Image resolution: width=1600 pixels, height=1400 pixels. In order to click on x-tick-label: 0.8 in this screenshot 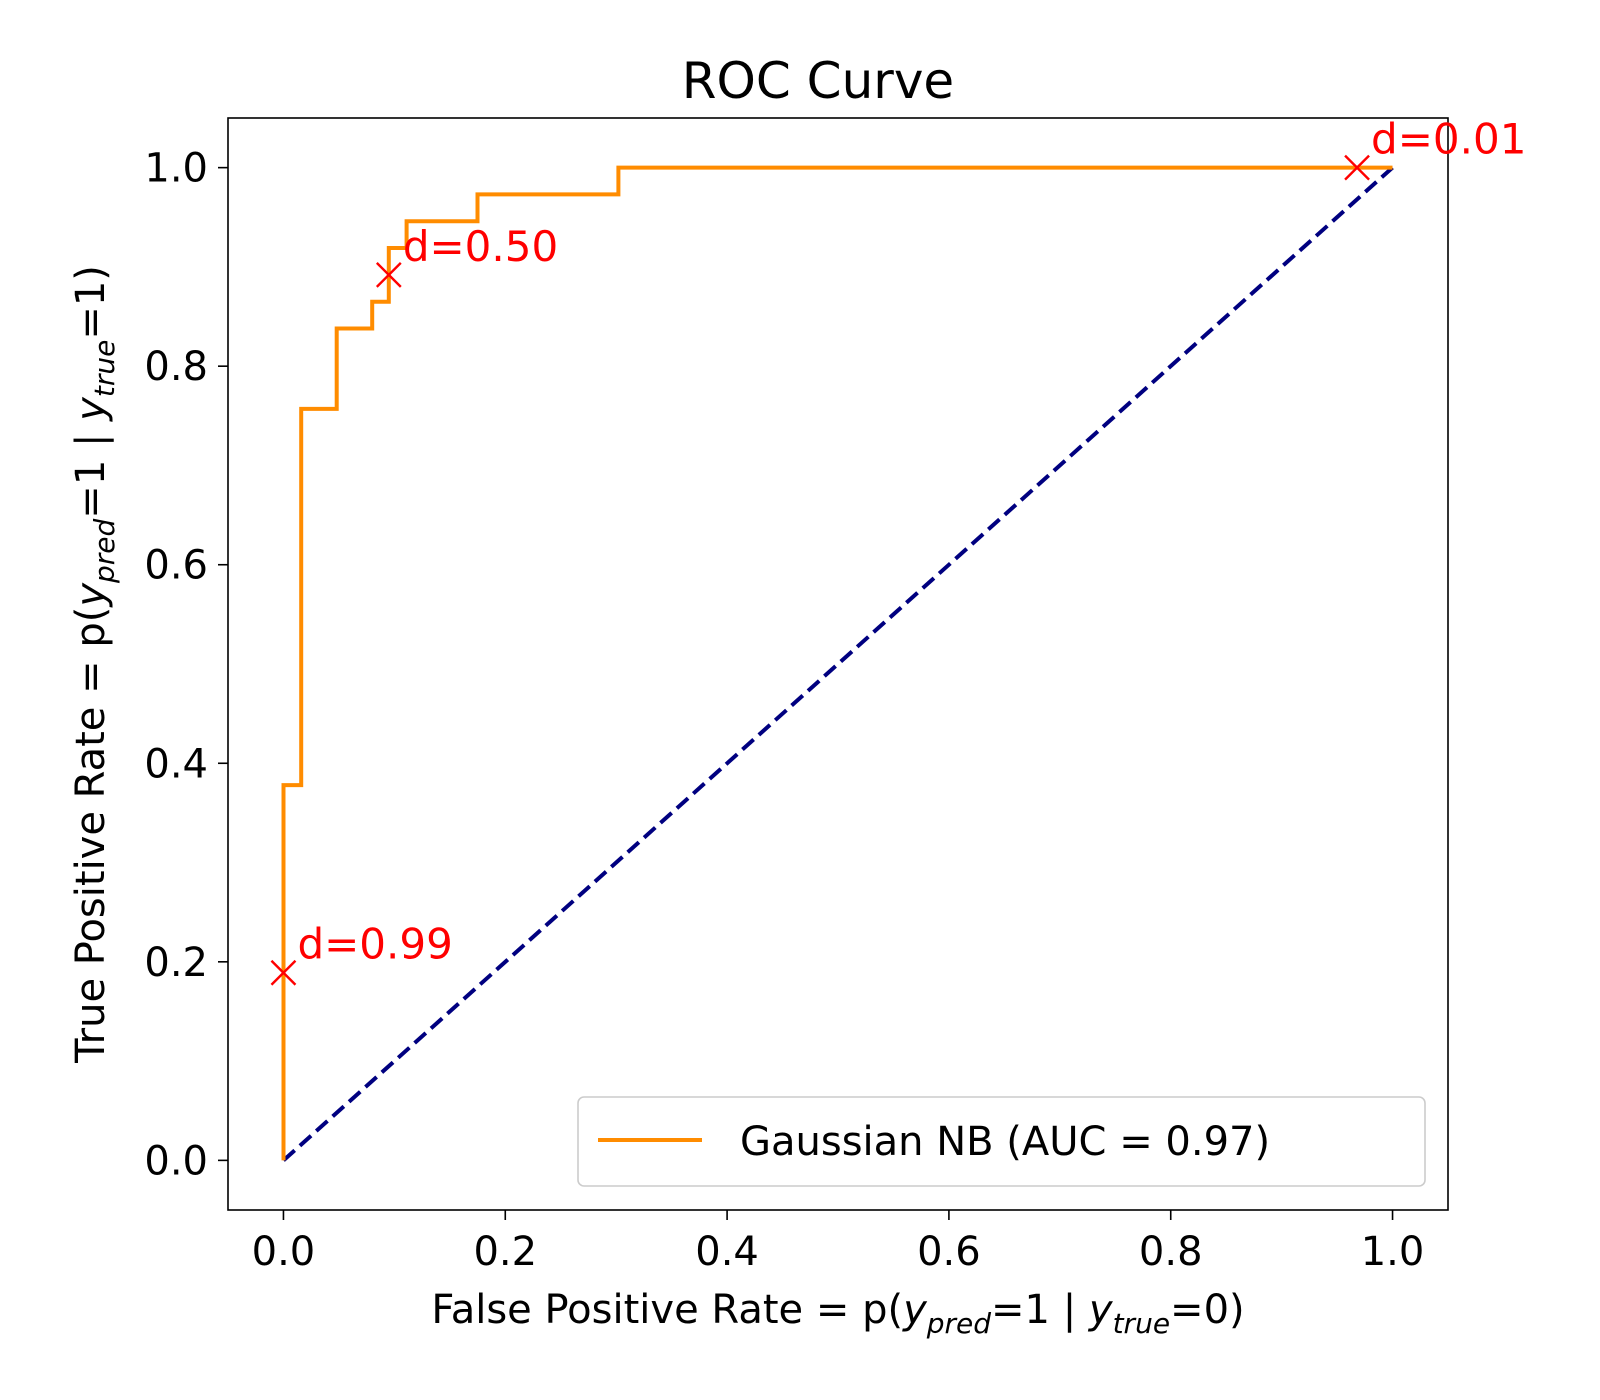, I will do `click(1171, 1252)`.